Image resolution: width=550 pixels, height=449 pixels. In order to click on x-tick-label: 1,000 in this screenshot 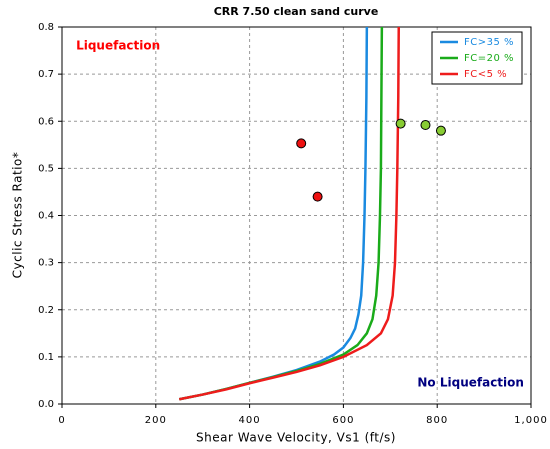, I will do `click(531, 420)`.